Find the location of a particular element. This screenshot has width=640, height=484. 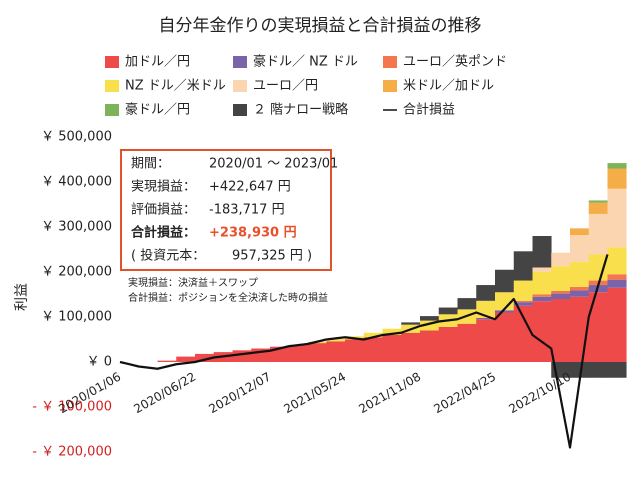

chart-title: 自分年金作りの実現損益と合計損益の推移 is located at coordinates (320, 26).